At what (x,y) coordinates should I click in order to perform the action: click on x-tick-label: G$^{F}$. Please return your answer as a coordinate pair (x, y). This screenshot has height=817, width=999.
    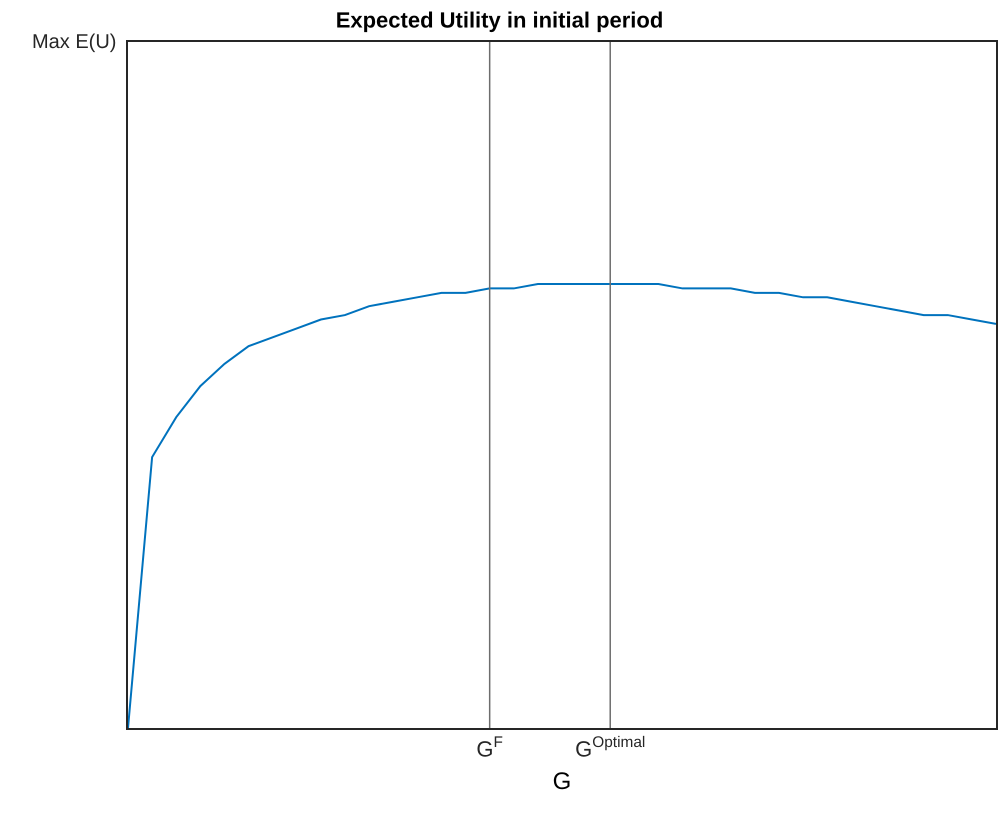
    Looking at the image, I should click on (489, 748).